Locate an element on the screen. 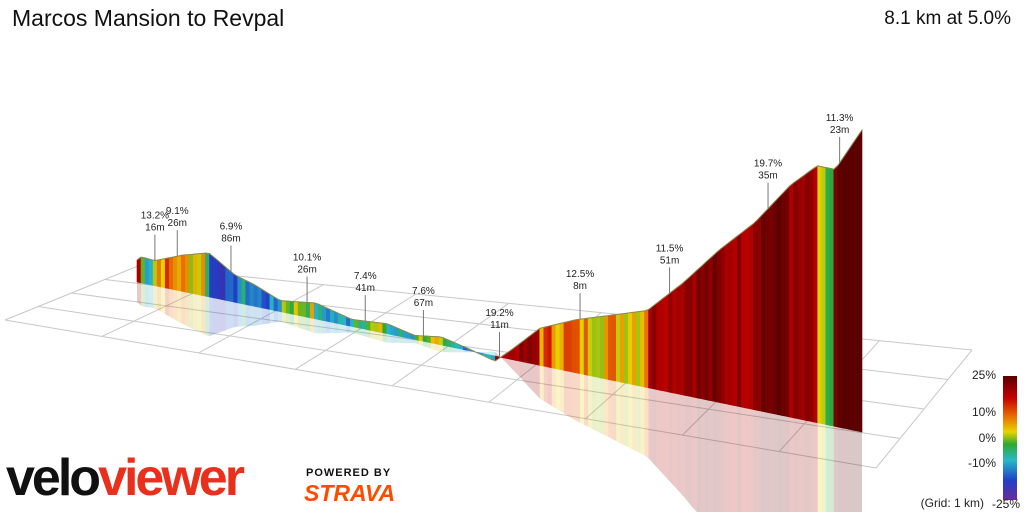 The height and width of the screenshot is (512, 1024). annotation-gradient: 9.1% is located at coordinates (177, 211).